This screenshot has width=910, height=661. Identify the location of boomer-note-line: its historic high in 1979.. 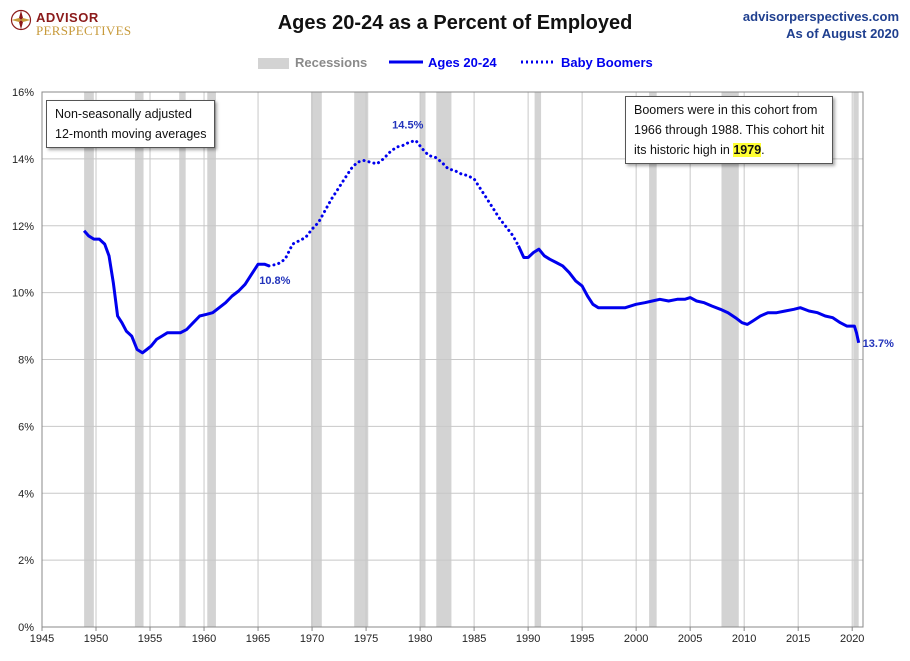
(729, 150).